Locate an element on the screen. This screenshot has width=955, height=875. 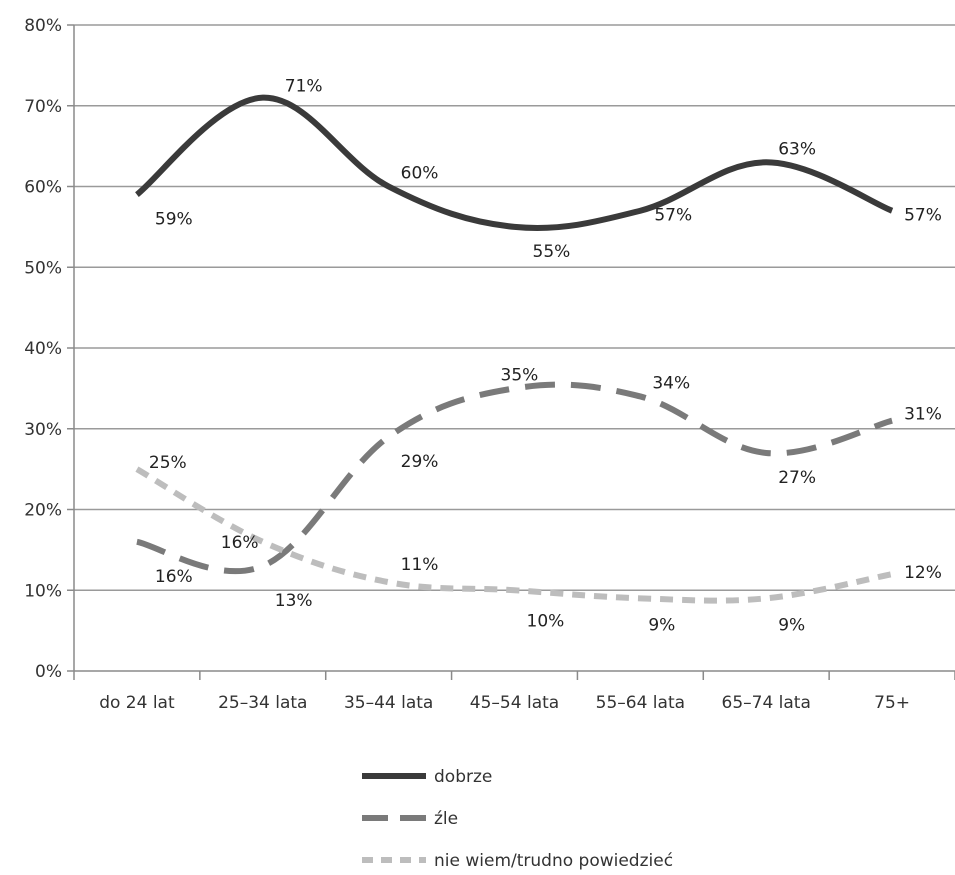
data-label: 11% is located at coordinates (420, 565).